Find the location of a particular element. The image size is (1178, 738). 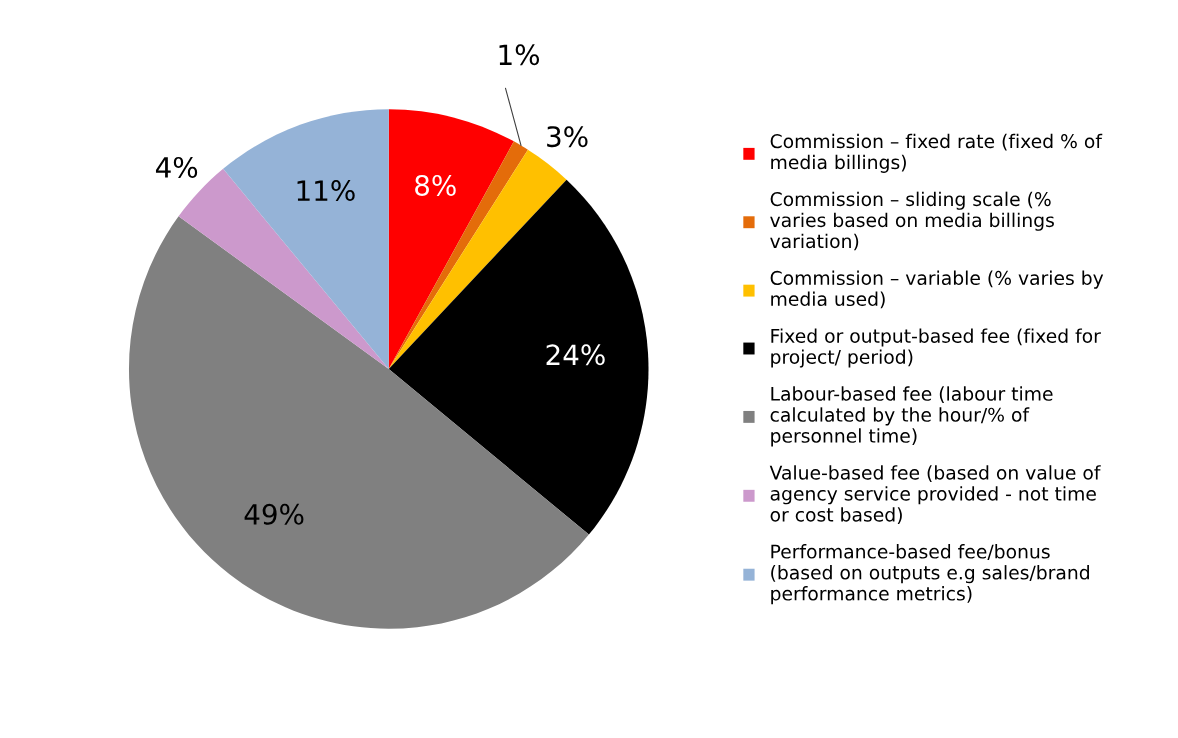

data-label: 8% is located at coordinates (435, 185).